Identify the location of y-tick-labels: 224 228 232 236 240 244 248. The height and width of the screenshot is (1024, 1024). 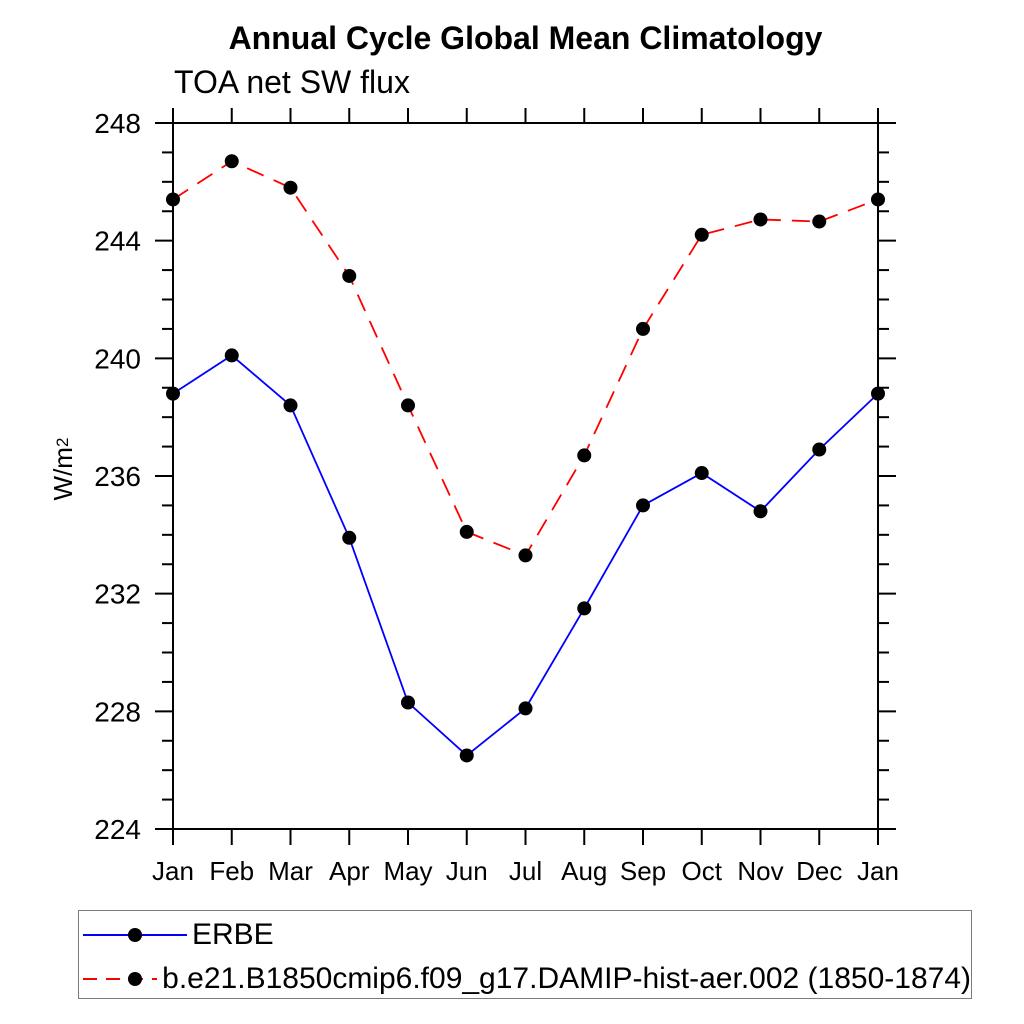
(117, 476).